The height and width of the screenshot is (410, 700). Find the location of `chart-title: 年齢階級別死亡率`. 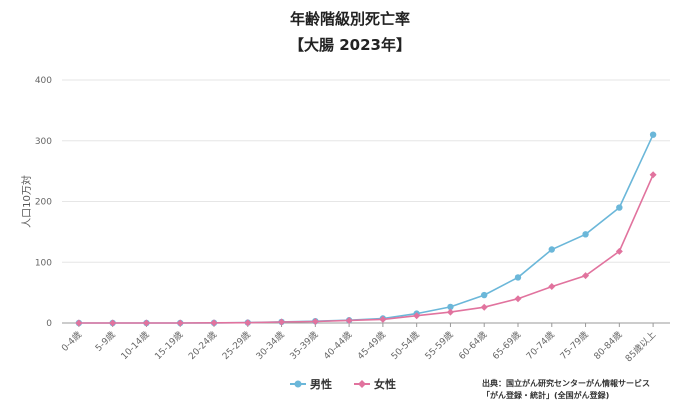

chart-title: 年齢階級別死亡率 is located at coordinates (349, 19).